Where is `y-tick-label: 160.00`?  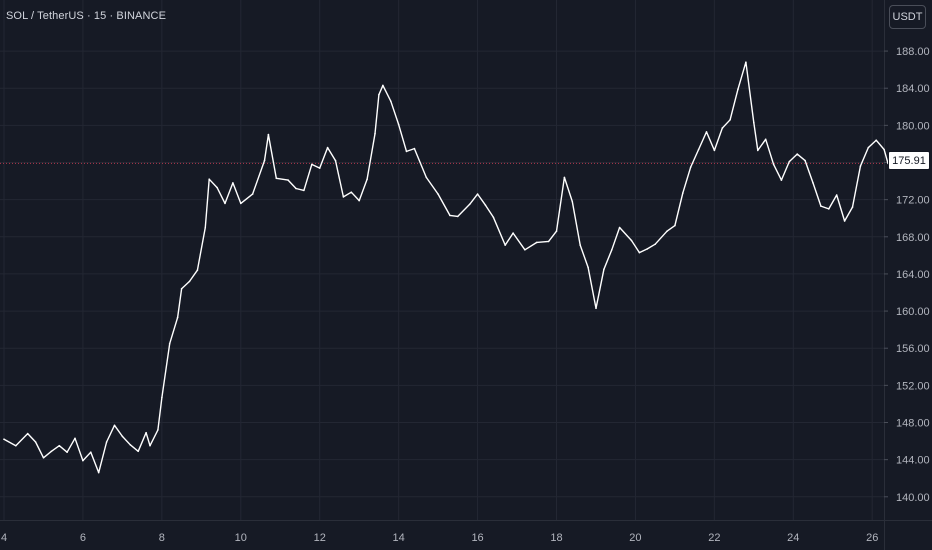 y-tick-label: 160.00 is located at coordinates (913, 312).